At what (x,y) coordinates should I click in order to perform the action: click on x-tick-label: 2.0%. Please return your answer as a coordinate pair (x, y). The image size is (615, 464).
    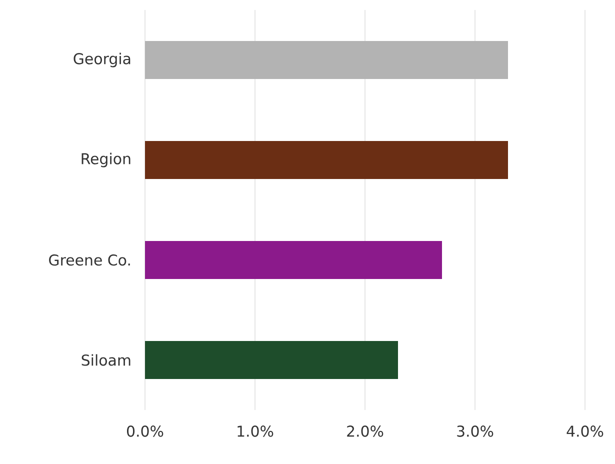
    Looking at the image, I should click on (365, 431).